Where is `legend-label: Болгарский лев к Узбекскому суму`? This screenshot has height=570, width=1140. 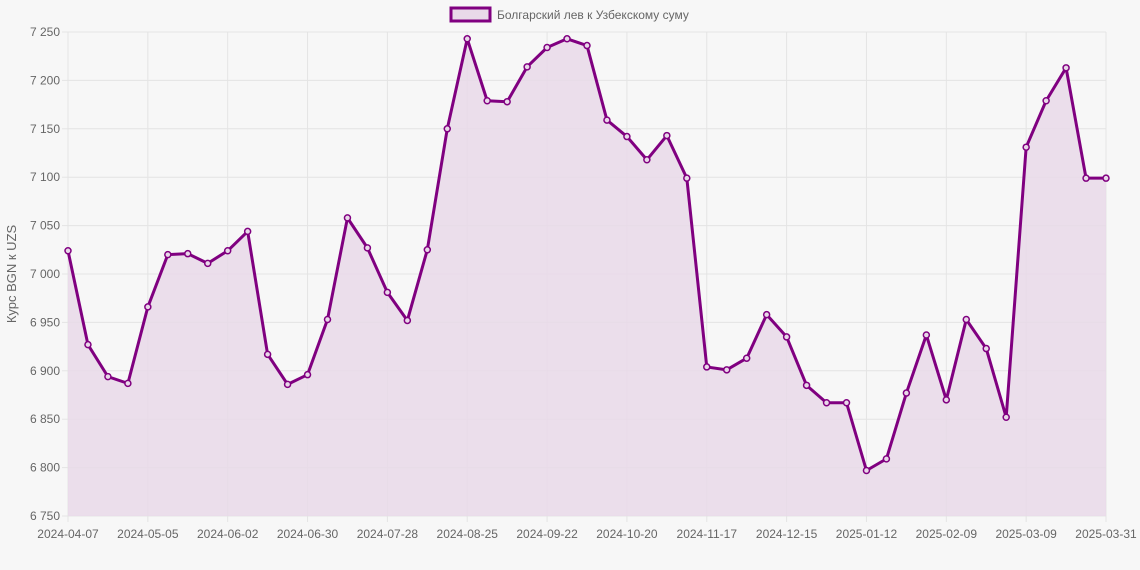 legend-label: Болгарский лев к Узбекскому суму is located at coordinates (593, 15).